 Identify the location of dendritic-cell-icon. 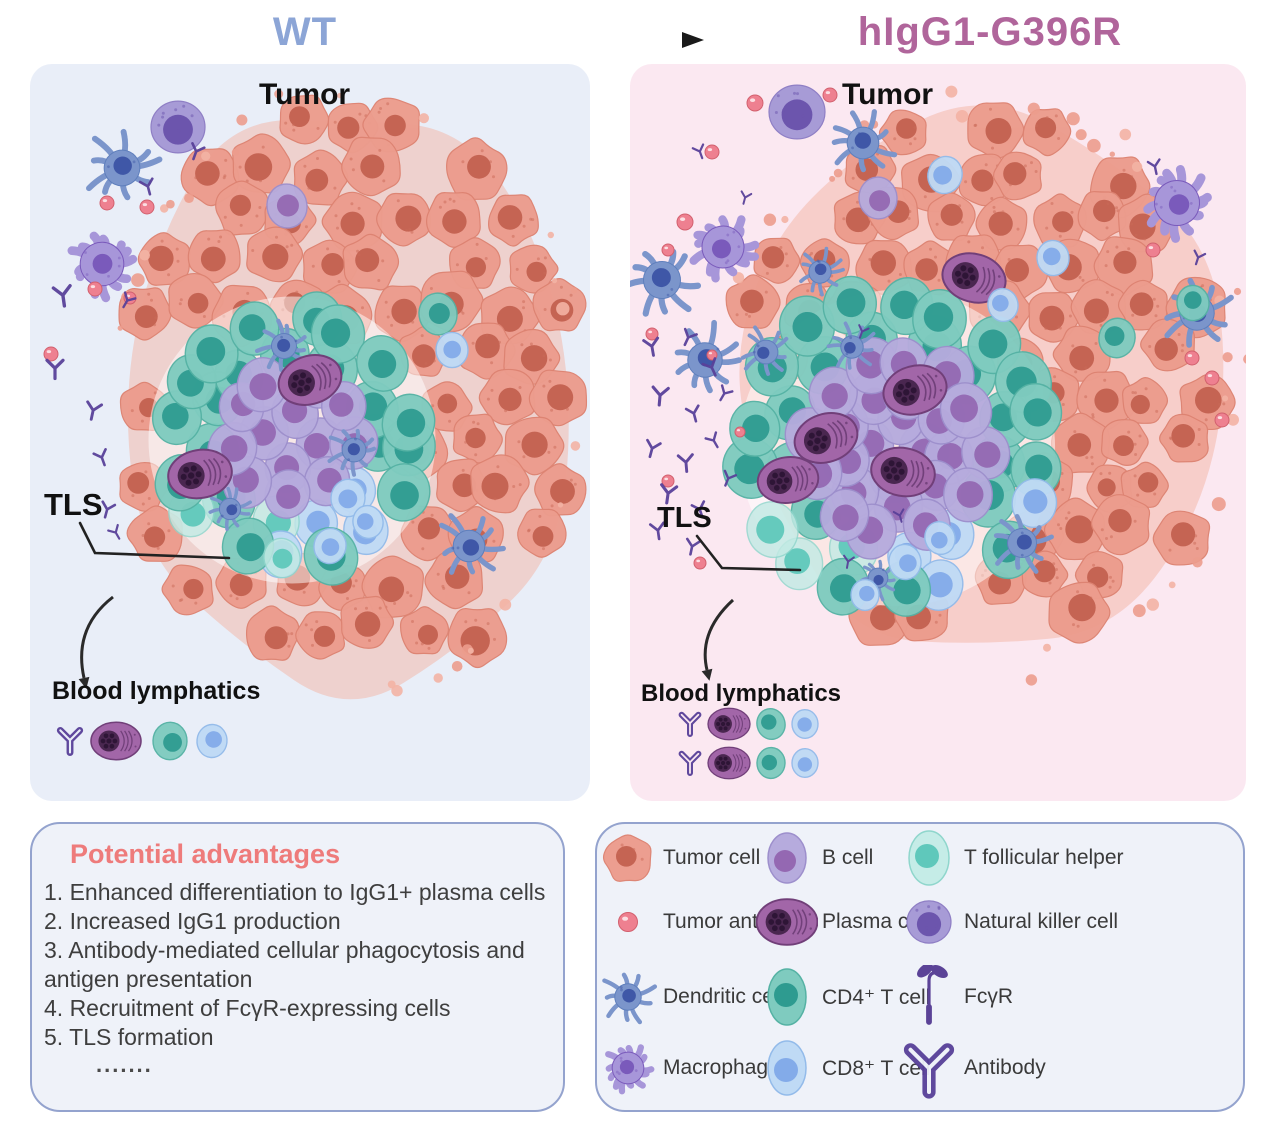
(630, 998).